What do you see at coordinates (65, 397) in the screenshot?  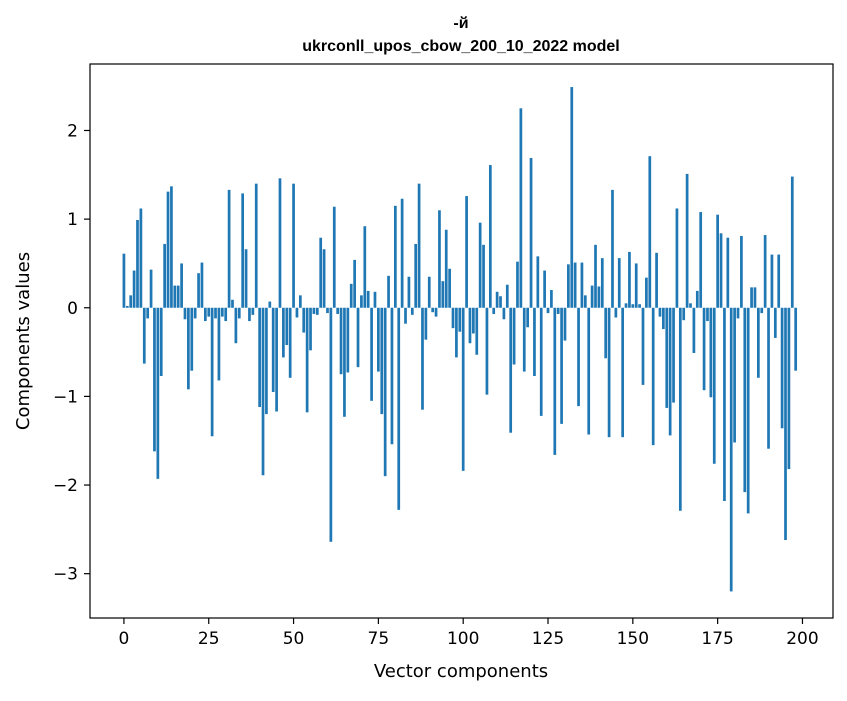 I see `y-tick-label: −1` at bounding box center [65, 397].